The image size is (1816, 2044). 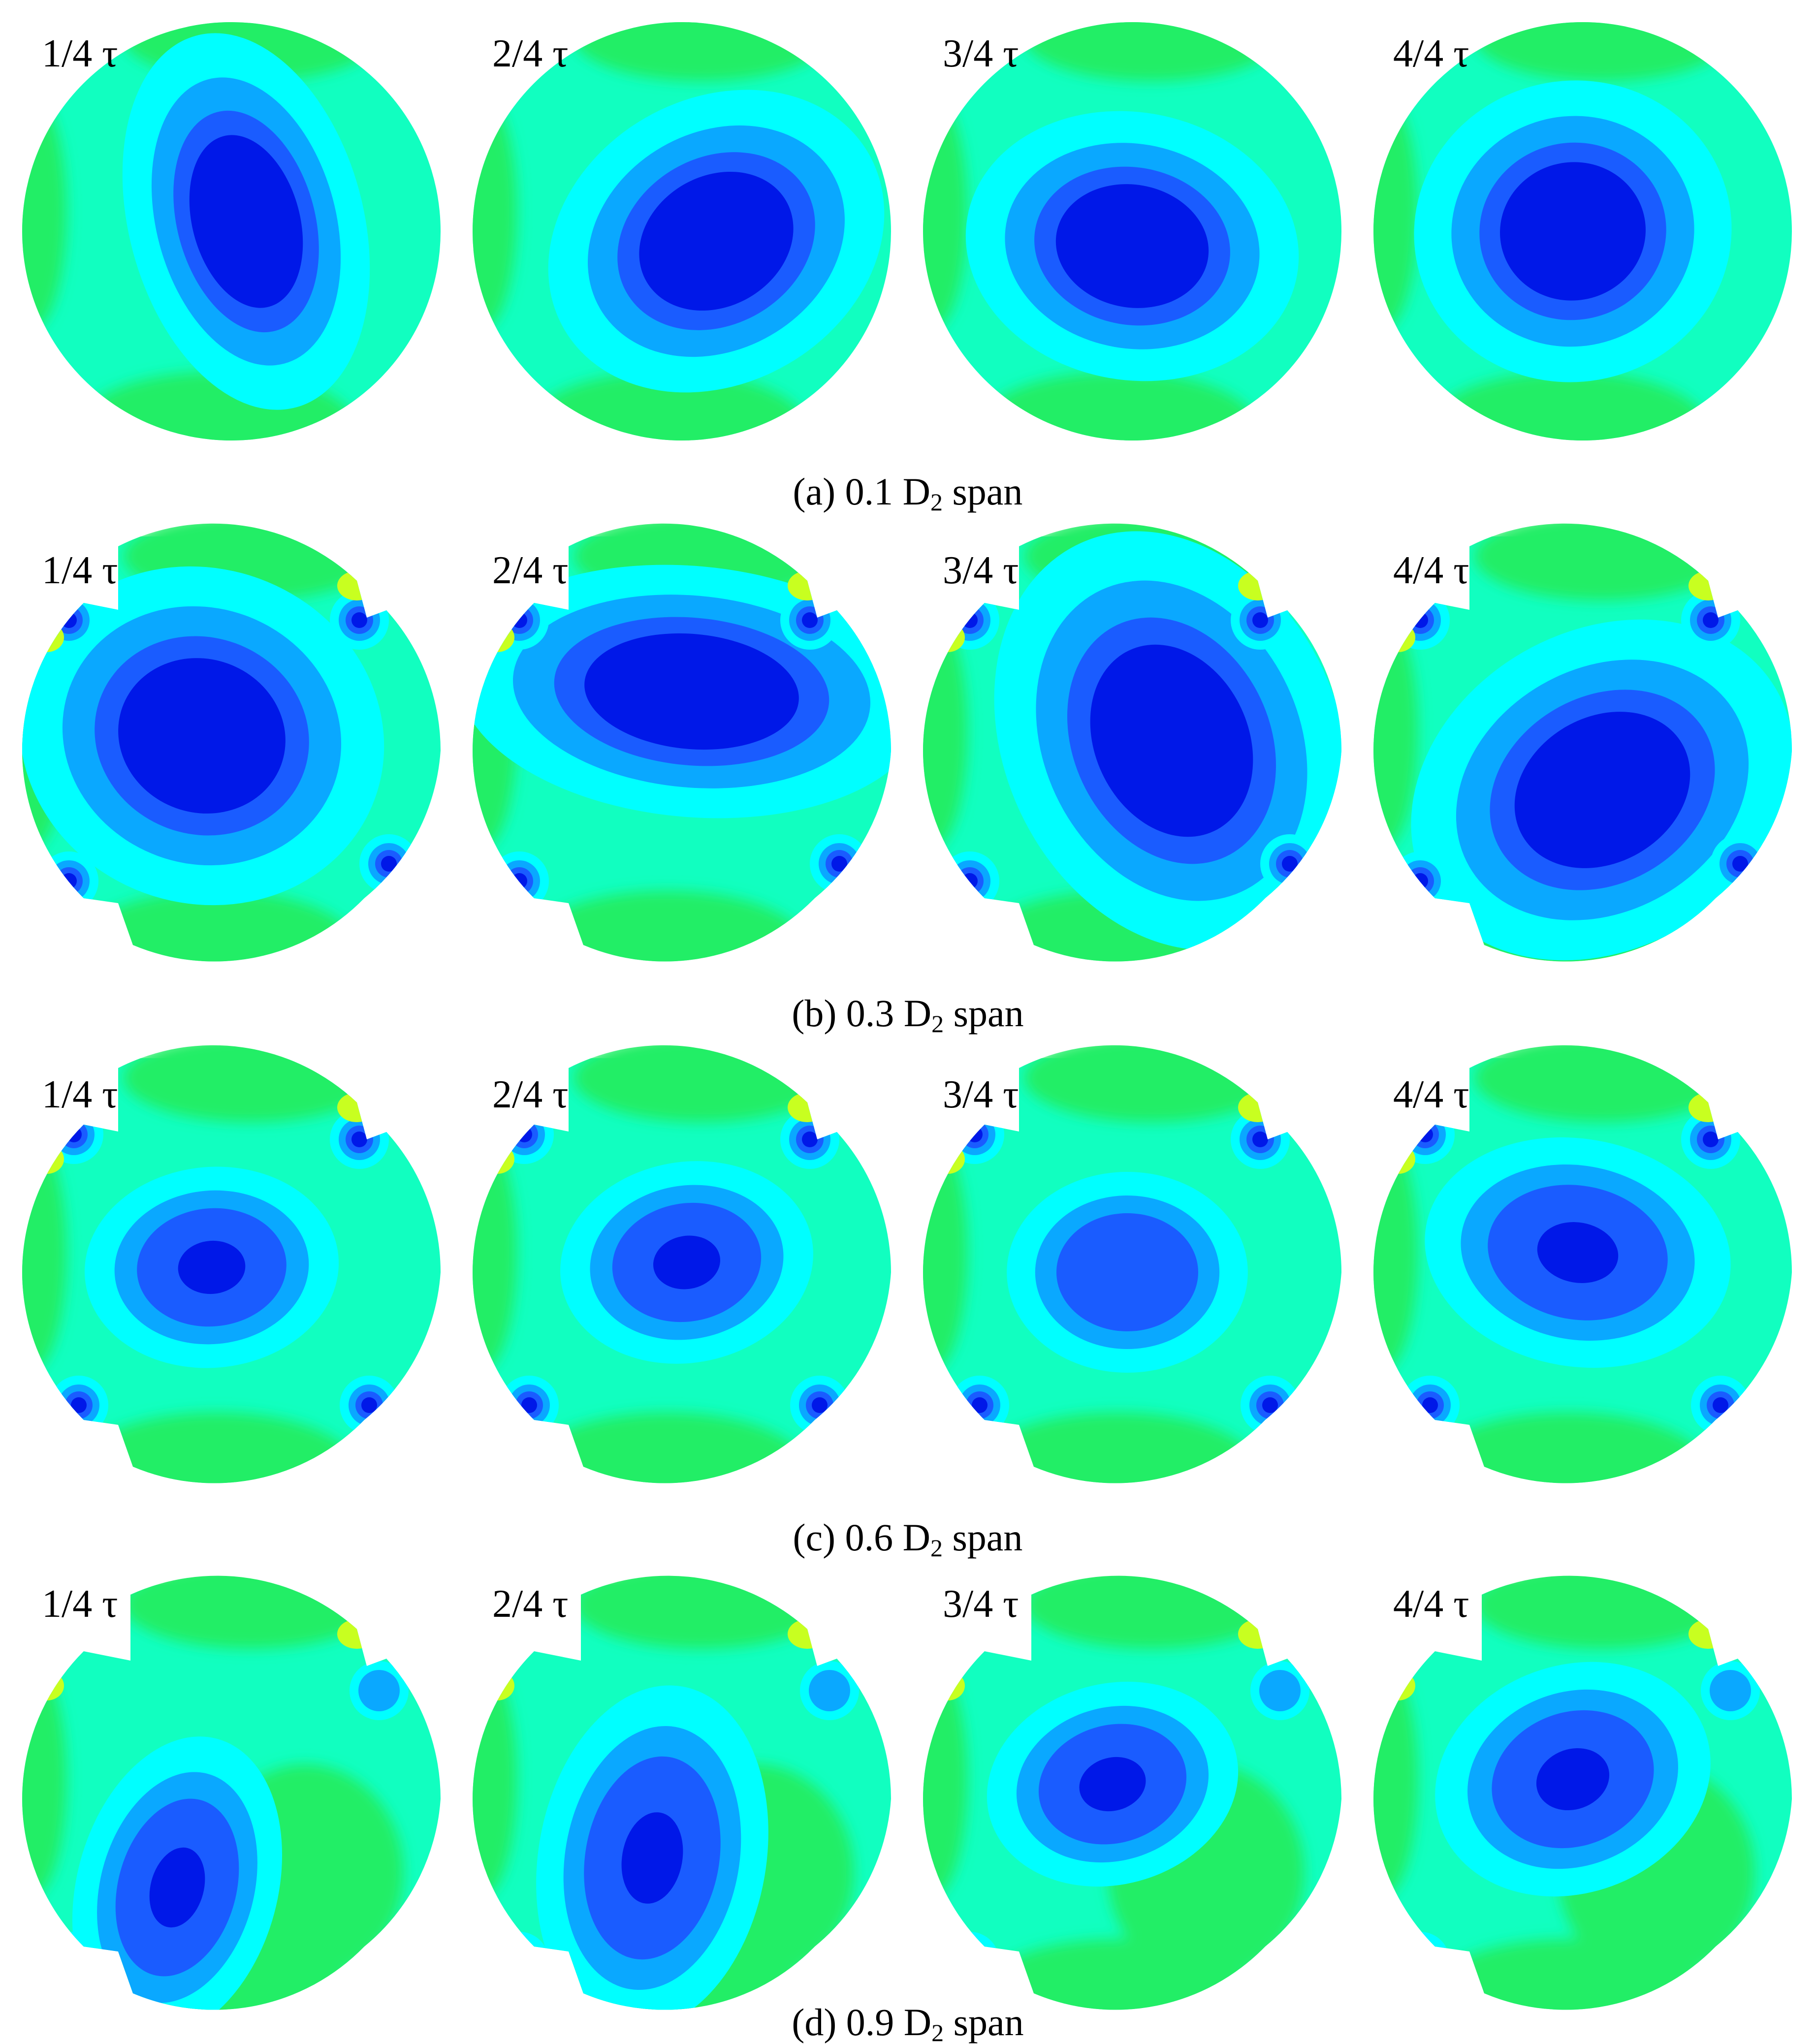 I want to click on panel-caption: (b) 0.3 D2 span, so click(x=907, y=1015).